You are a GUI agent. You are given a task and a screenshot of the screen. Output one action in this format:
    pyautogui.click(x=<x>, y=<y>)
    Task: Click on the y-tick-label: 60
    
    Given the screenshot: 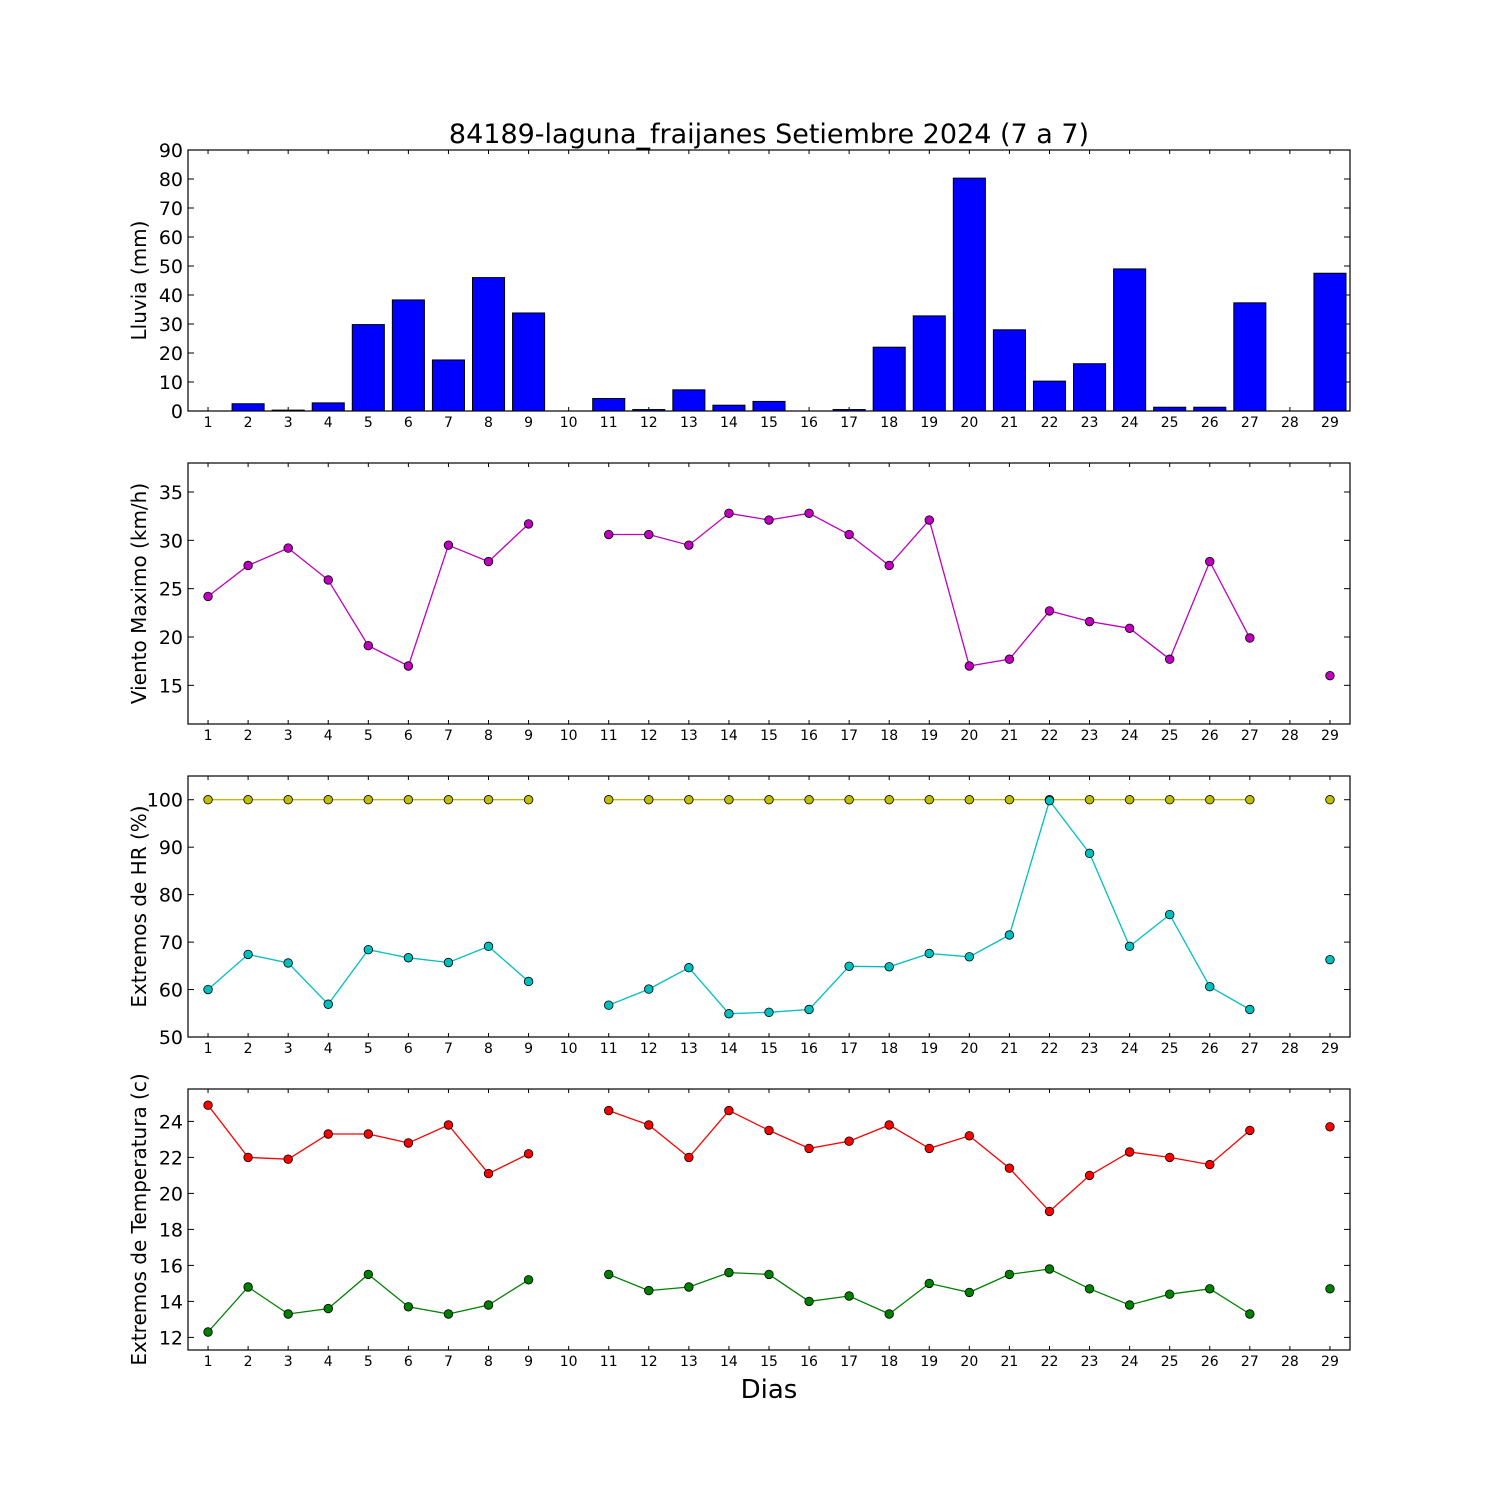 What is the action you would take?
    pyautogui.click(x=171, y=238)
    